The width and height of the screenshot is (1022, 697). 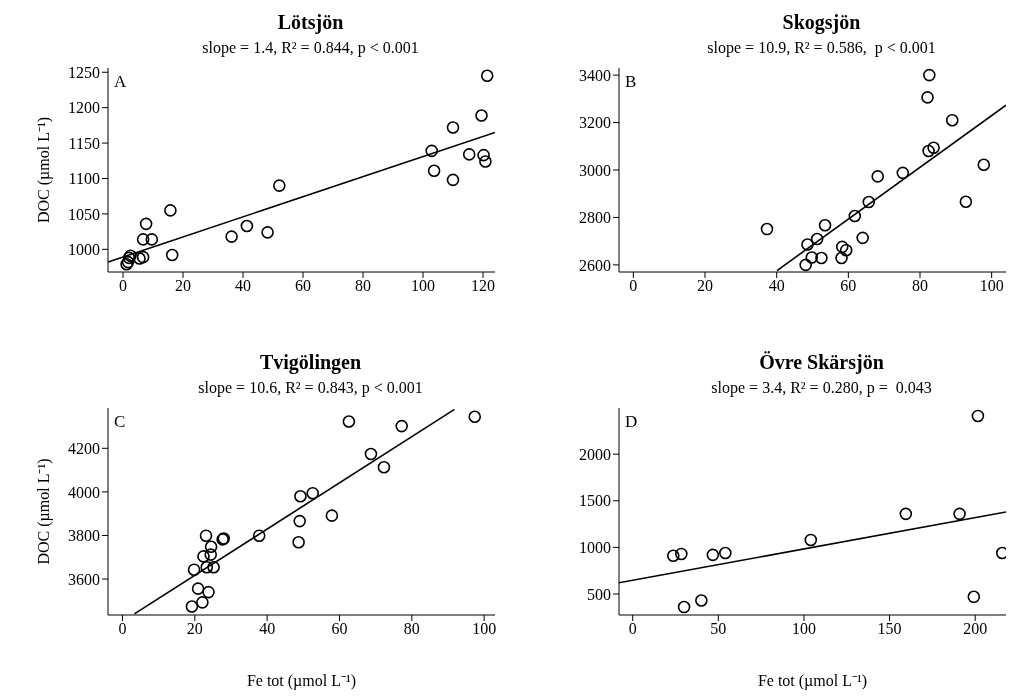 What do you see at coordinates (718, 629) in the screenshot?
I see `x-tick-label: 50` at bounding box center [718, 629].